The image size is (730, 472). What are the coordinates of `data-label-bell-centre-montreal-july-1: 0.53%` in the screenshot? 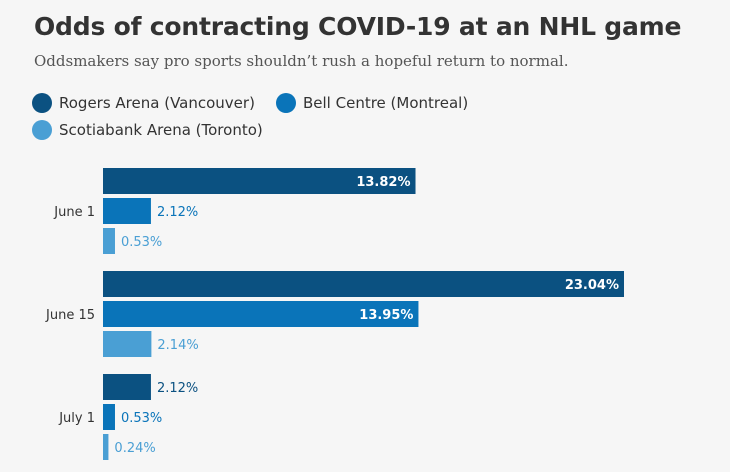 It's located at (141, 418).